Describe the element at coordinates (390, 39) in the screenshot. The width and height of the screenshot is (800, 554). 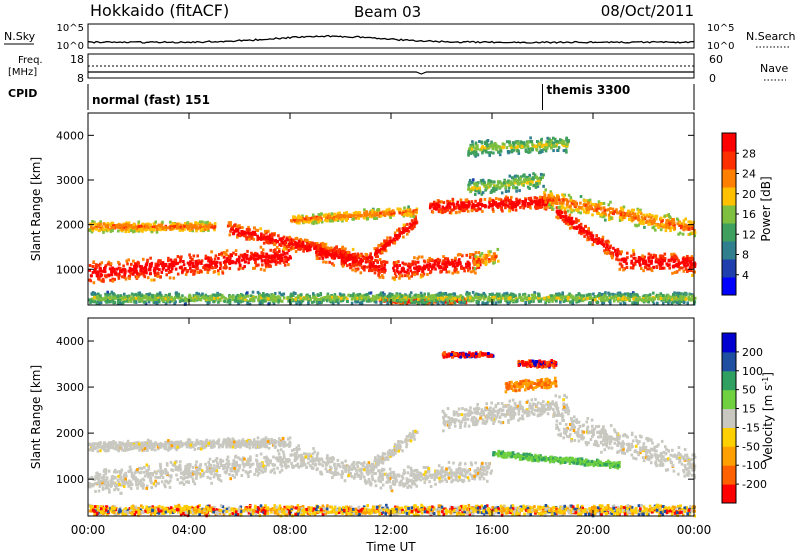
I see `nsky-line` at that location.